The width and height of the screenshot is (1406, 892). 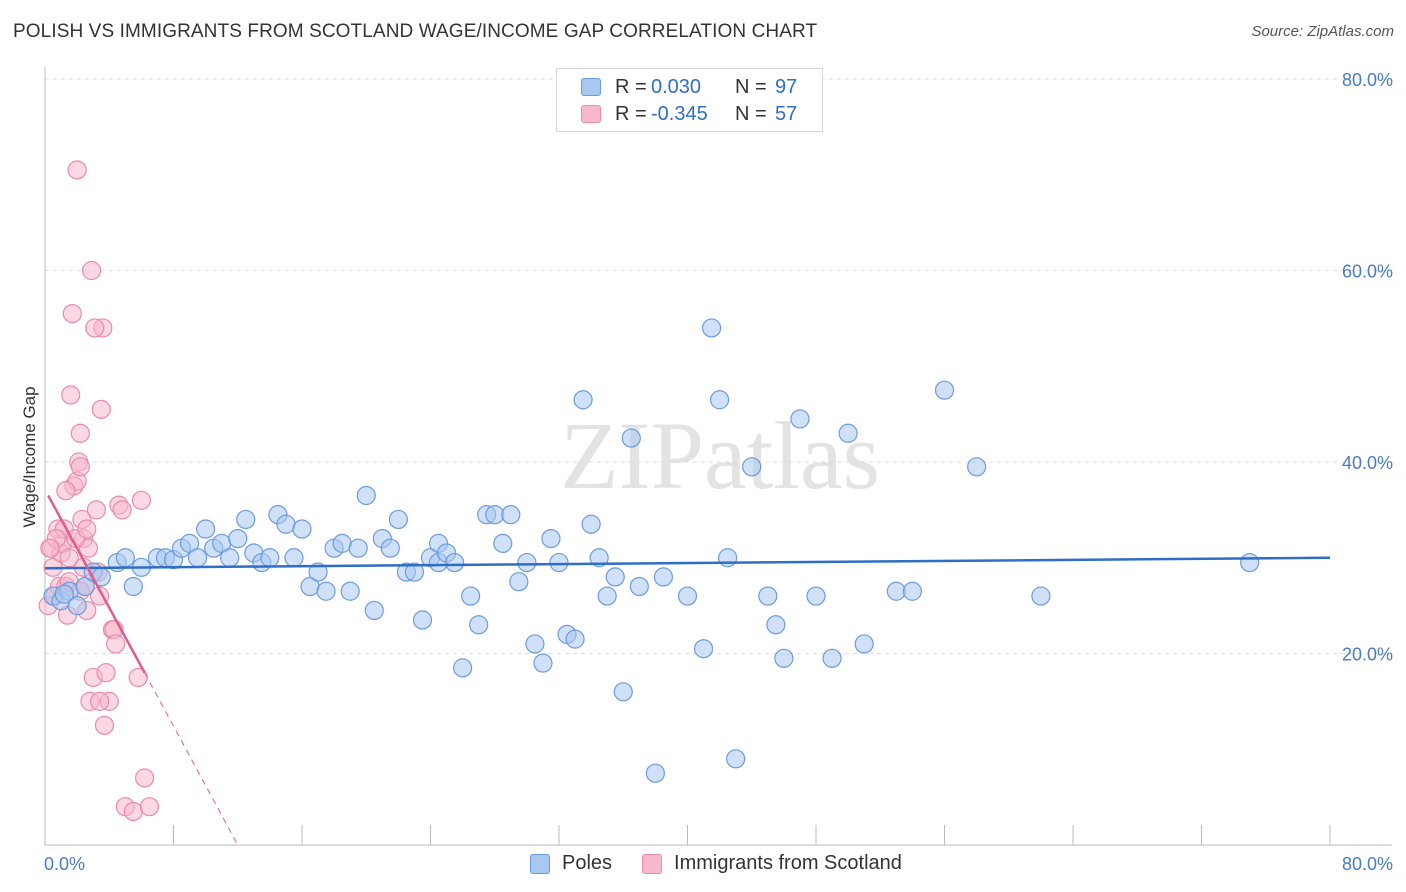 What do you see at coordinates (64, 864) in the screenshot?
I see `x-tick-label: 0.0%` at bounding box center [64, 864].